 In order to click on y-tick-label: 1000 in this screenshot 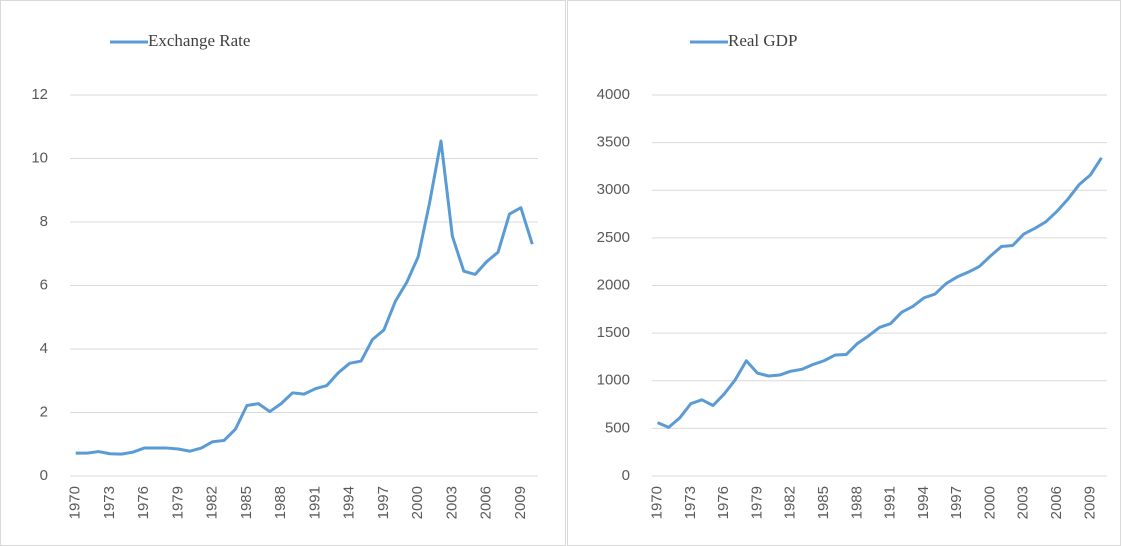, I will do `click(613, 380)`.